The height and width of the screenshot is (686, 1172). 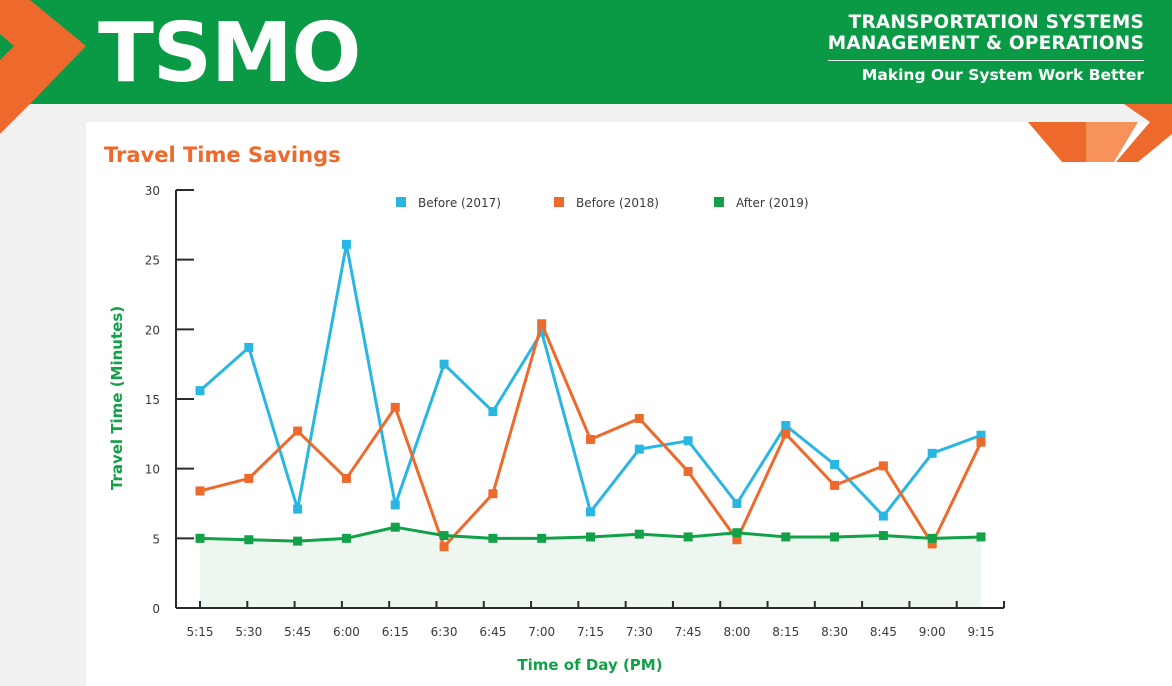 What do you see at coordinates (395, 632) in the screenshot?
I see `x-tick-label: 6:15` at bounding box center [395, 632].